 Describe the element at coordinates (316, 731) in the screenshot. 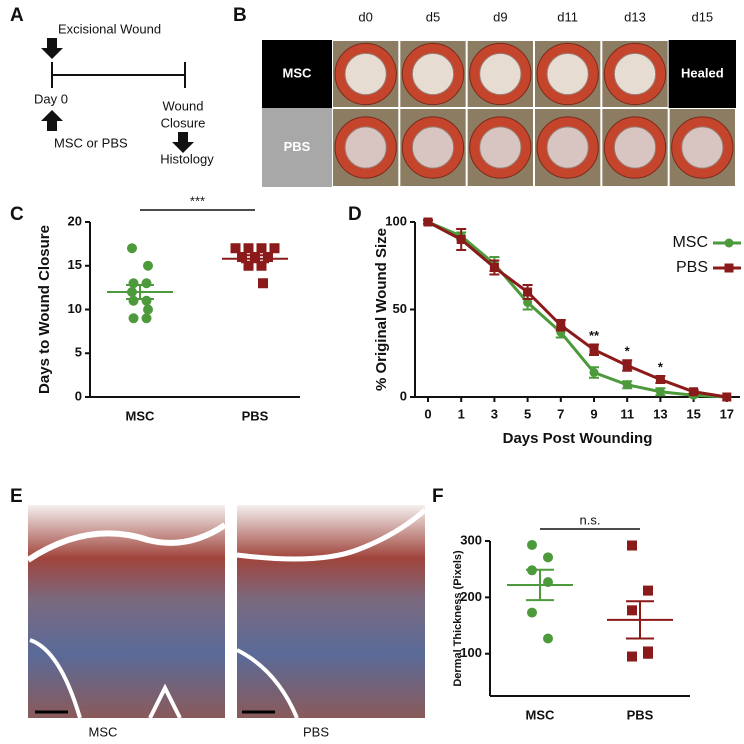

I see `histology-caption: PBS` at that location.